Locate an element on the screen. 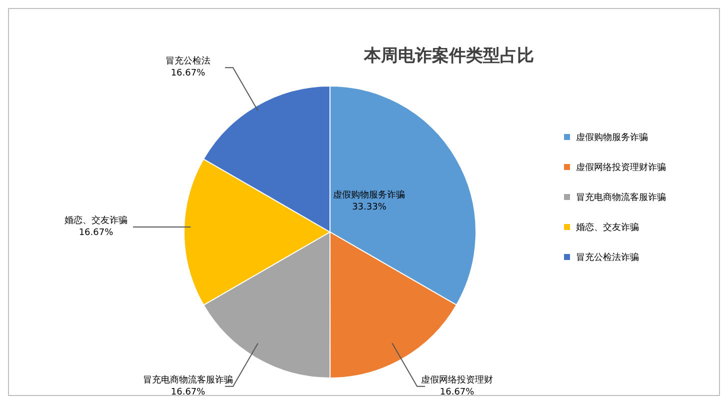 This screenshot has height=404, width=728. data-label: 冒充电商物流客服诈骗 16.67% is located at coordinates (188, 386).